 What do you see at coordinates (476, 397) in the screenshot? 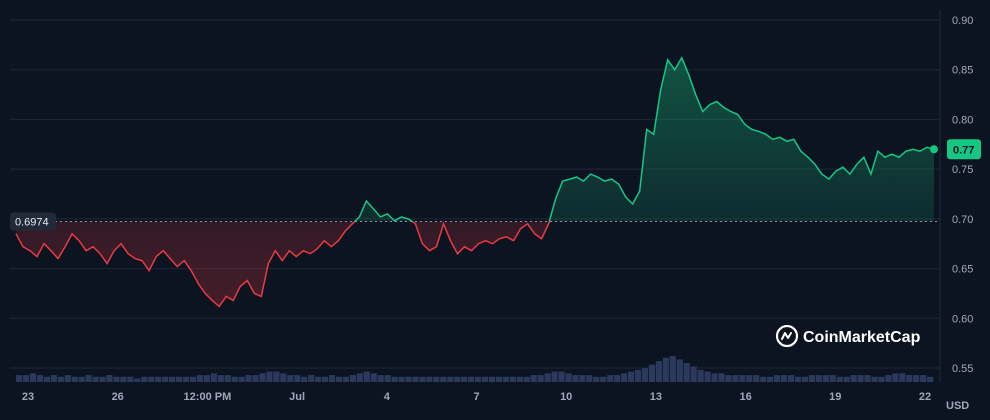
I see `x-axis-ticks: 23 26 12:00 PM Jul 4 7 10 13 16 19 22` at bounding box center [476, 397].